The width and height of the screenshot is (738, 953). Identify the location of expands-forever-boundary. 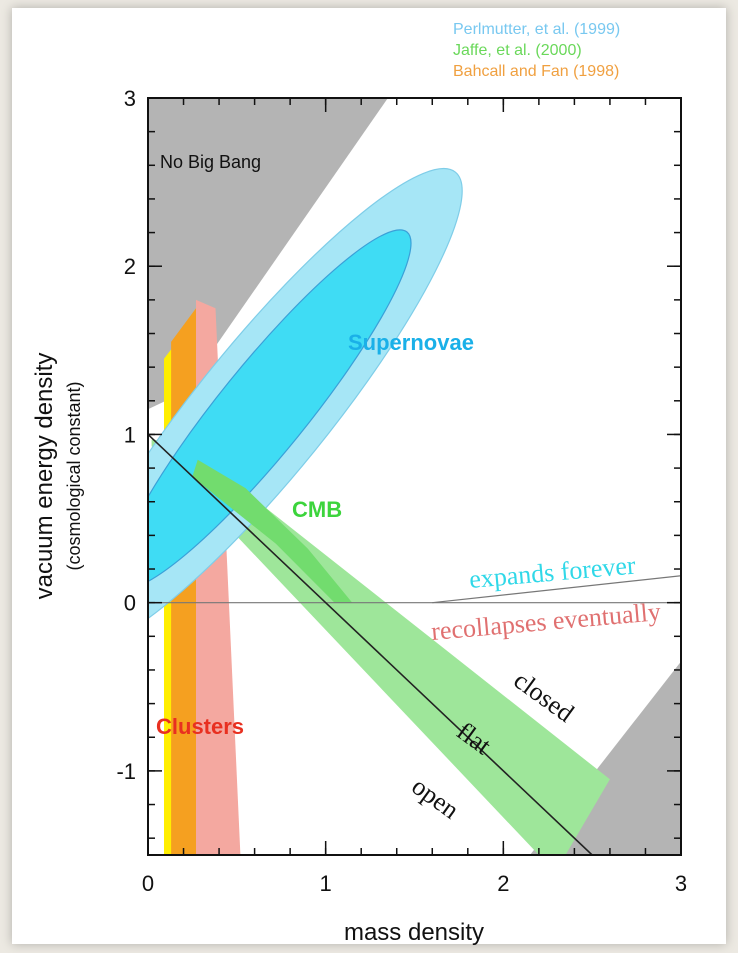
(556, 589).